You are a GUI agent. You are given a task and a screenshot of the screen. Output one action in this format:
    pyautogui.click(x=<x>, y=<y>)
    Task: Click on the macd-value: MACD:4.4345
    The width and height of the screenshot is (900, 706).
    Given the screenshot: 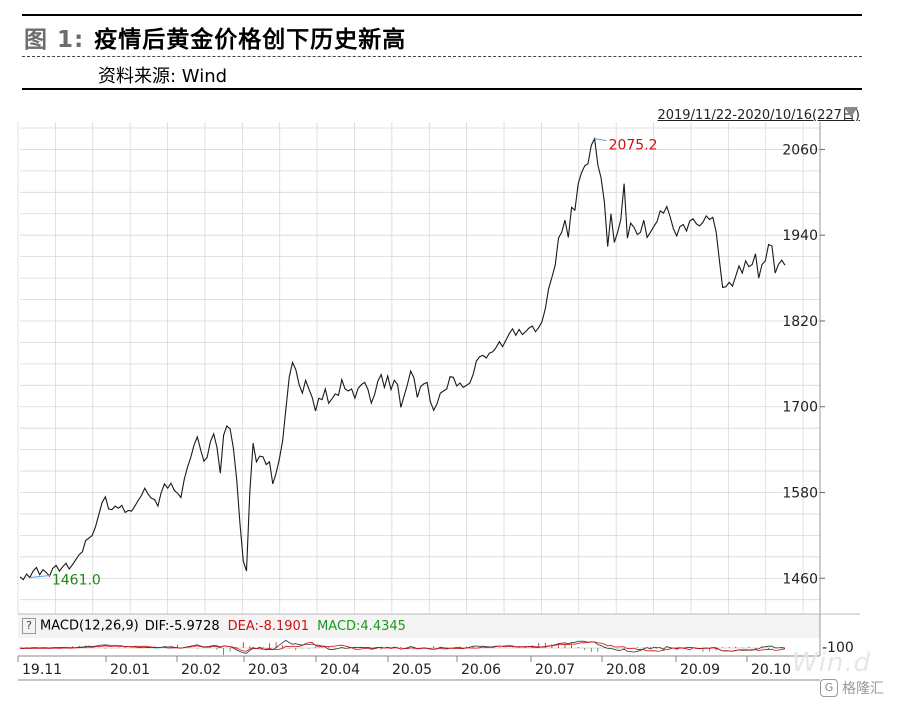 What is the action you would take?
    pyautogui.click(x=361, y=626)
    